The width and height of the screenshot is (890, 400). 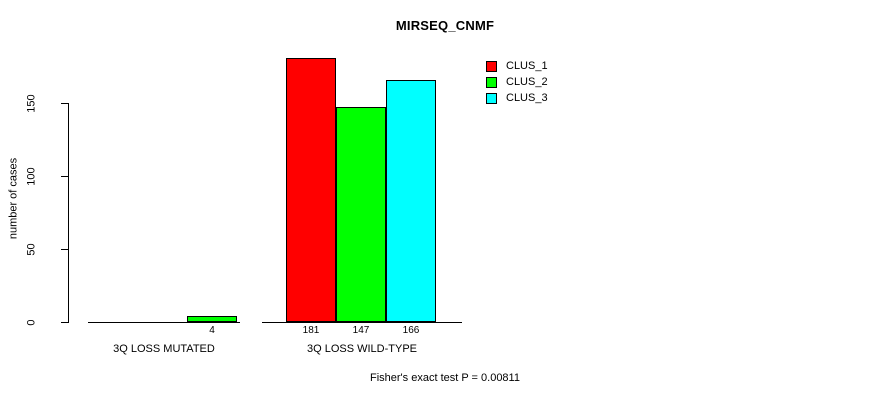 I want to click on legend-label: CLUS_1, so click(x=527, y=65).